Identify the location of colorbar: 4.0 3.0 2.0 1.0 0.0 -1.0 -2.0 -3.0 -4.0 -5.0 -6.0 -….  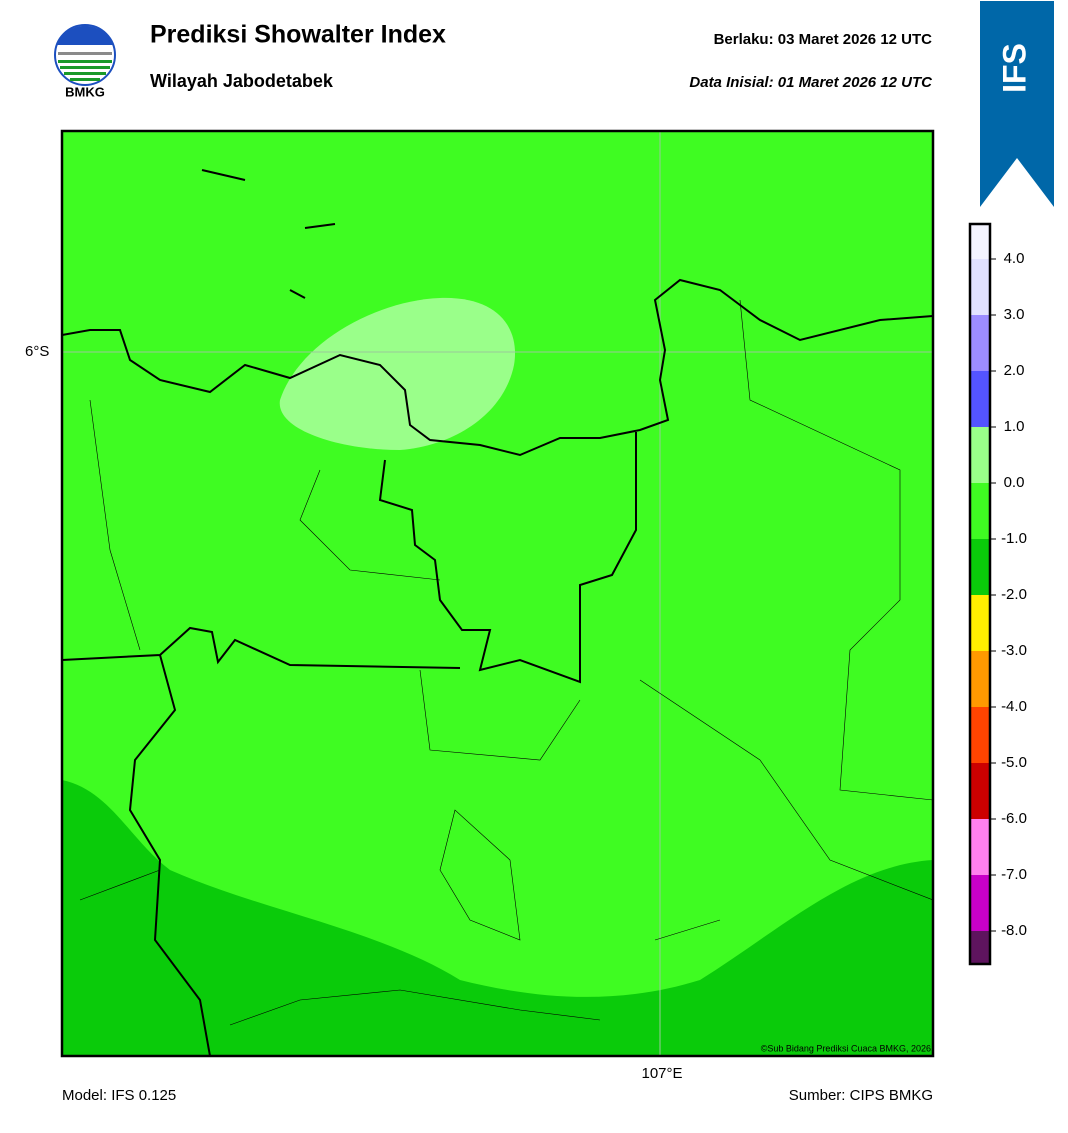
(997, 594).